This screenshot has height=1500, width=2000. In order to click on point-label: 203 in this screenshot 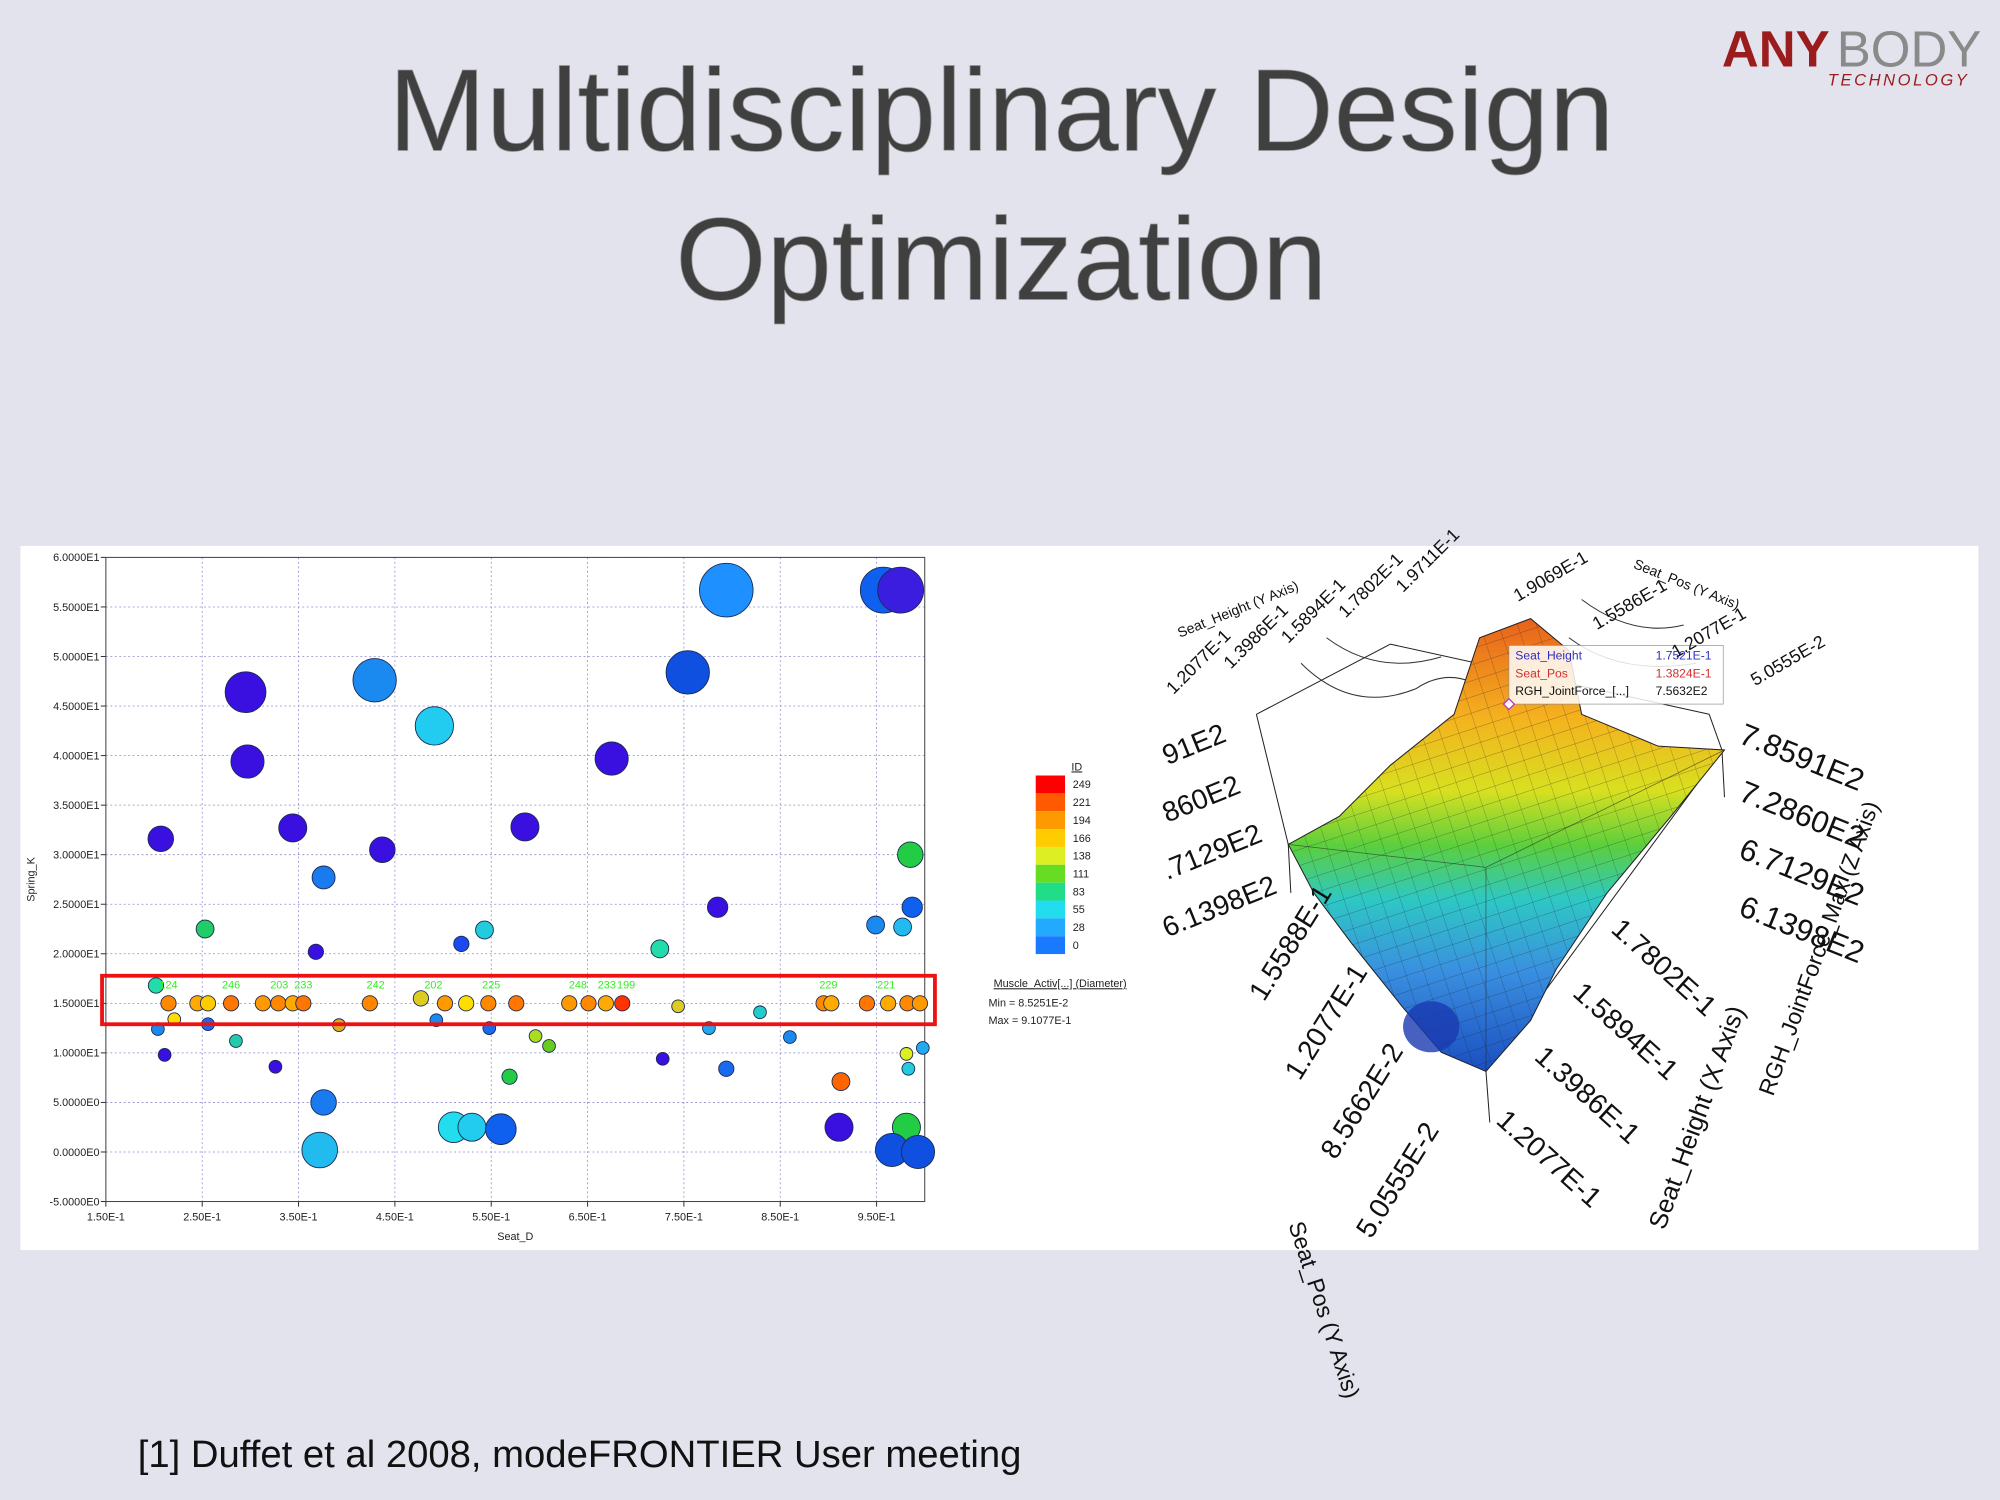, I will do `click(279, 985)`.